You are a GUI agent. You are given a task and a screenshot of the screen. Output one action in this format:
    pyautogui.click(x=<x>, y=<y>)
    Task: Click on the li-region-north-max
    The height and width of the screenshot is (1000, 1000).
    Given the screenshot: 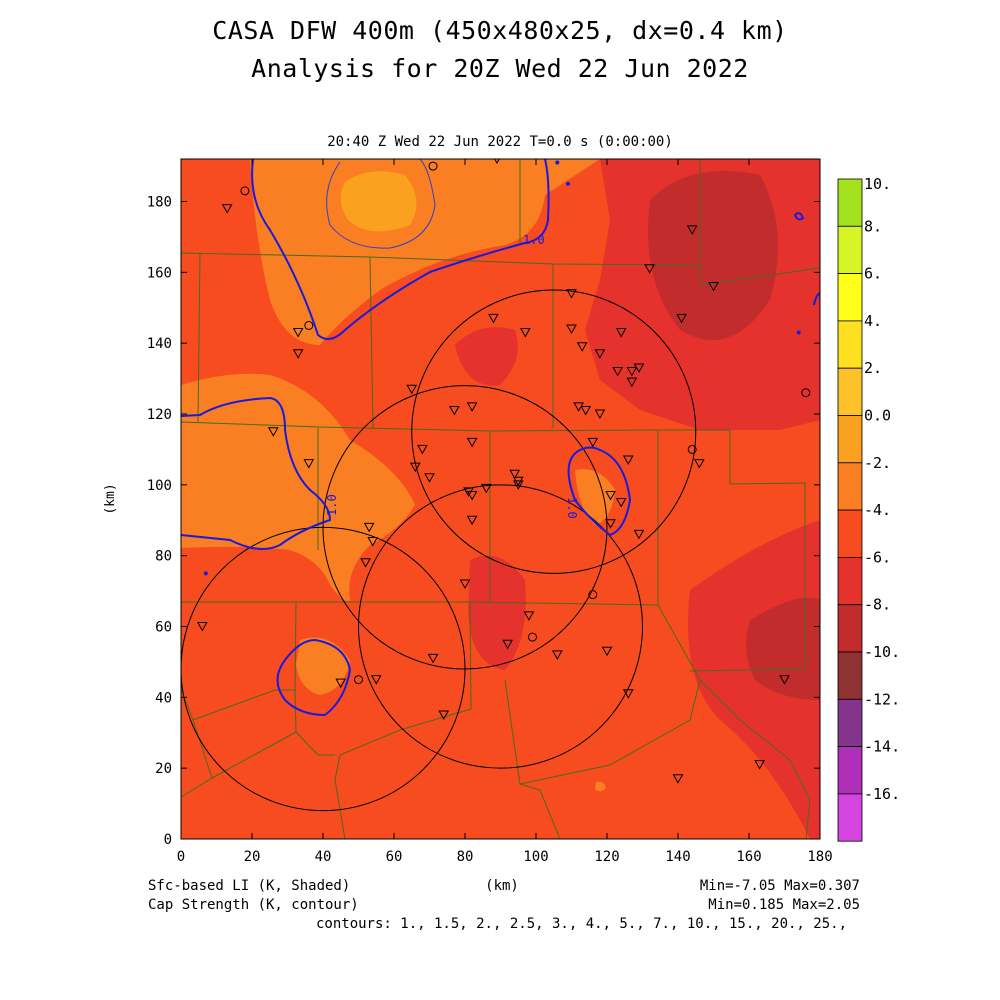 What is the action you would take?
    pyautogui.click(x=378, y=201)
    